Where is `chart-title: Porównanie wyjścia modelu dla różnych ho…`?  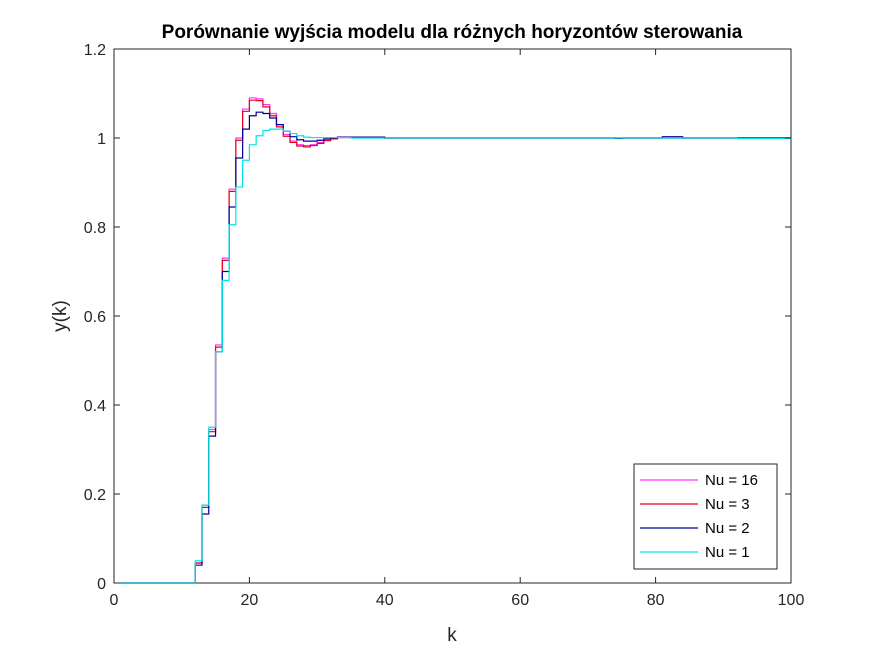 chart-title: Porównanie wyjścia modelu dla różnych ho… is located at coordinates (452, 32).